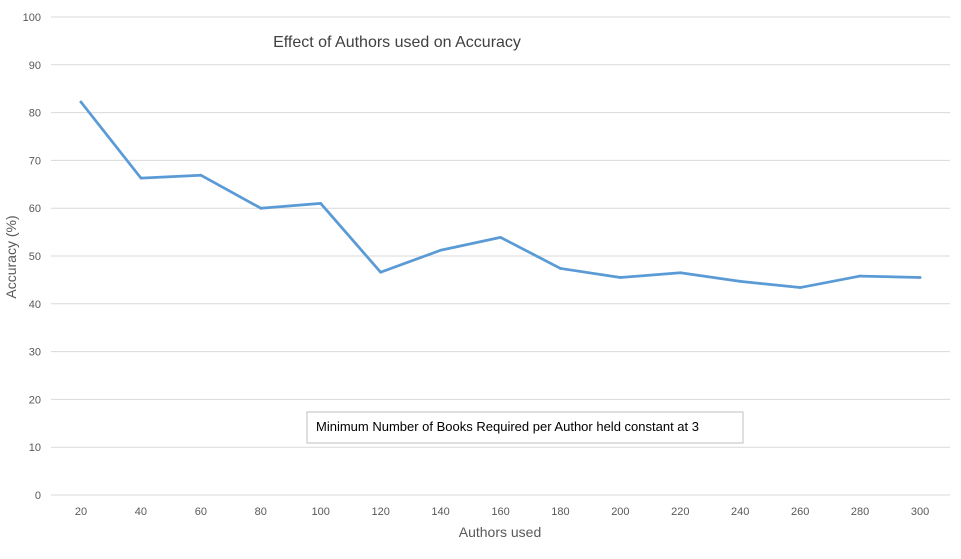 Image resolution: width=961 pixels, height=559 pixels. Describe the element at coordinates (35, 66) in the screenshot. I see `y-tick-label: 90` at that location.